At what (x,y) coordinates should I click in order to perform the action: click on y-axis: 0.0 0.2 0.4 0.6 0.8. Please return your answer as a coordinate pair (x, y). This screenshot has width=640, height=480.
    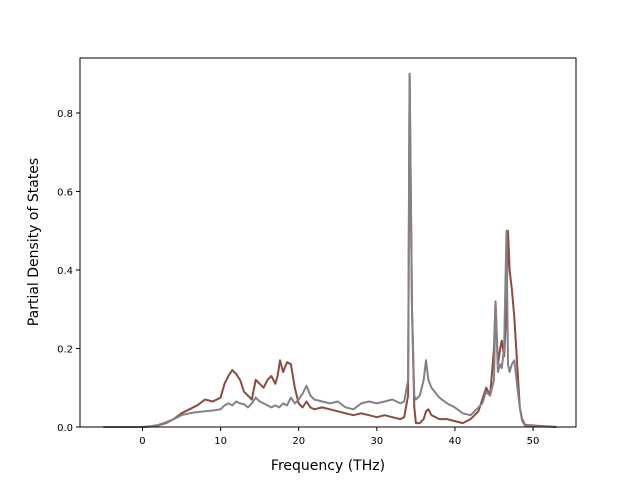
    Looking at the image, I should click on (68, 271).